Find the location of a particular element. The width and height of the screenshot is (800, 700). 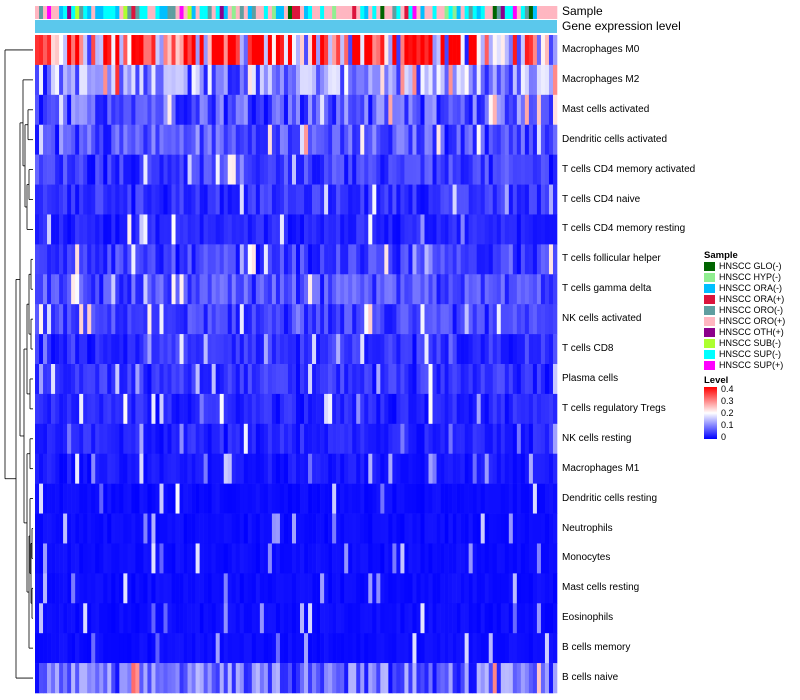

legend-swatch is located at coordinates (709, 299).